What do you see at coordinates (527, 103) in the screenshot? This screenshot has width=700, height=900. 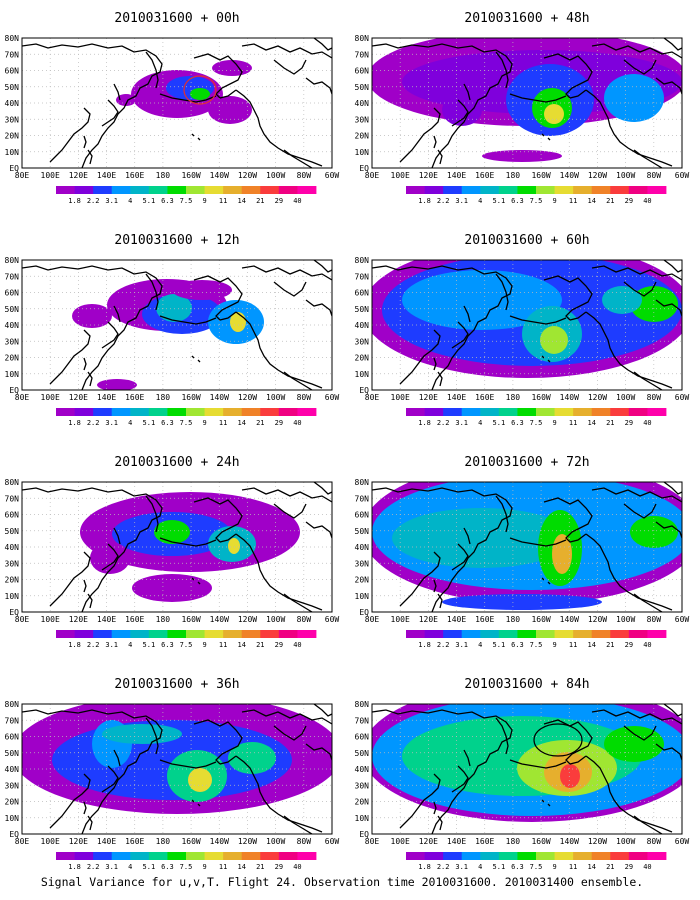 I see `map-frame` at bounding box center [527, 103].